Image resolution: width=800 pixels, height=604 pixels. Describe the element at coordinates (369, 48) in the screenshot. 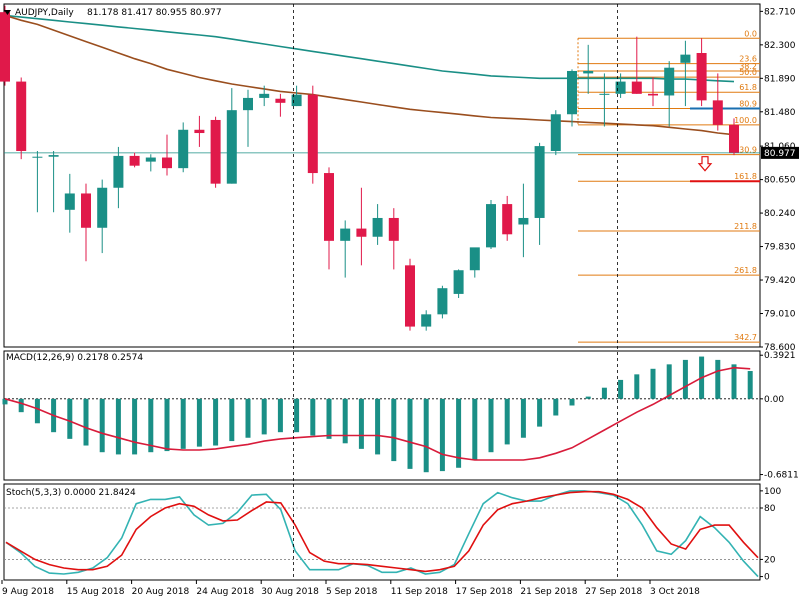

I see `ma-fast-line` at that location.